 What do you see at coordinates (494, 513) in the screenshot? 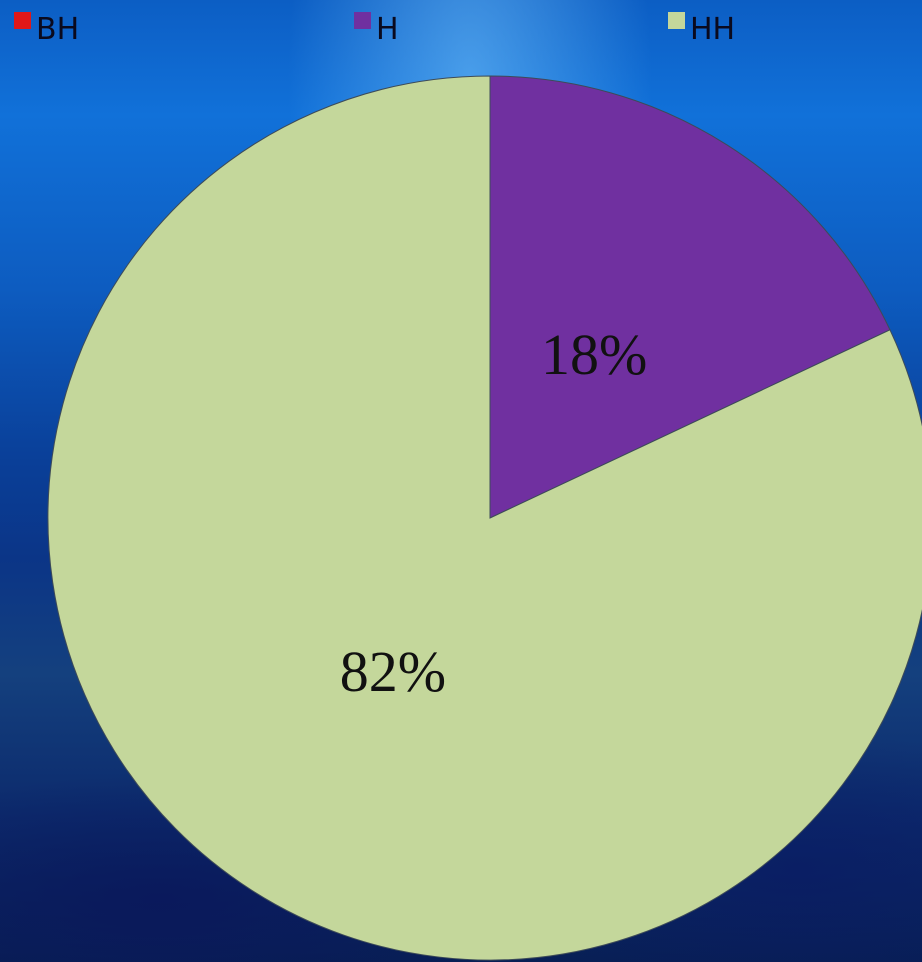
I see `data-labels: 18% 82%` at bounding box center [494, 513].